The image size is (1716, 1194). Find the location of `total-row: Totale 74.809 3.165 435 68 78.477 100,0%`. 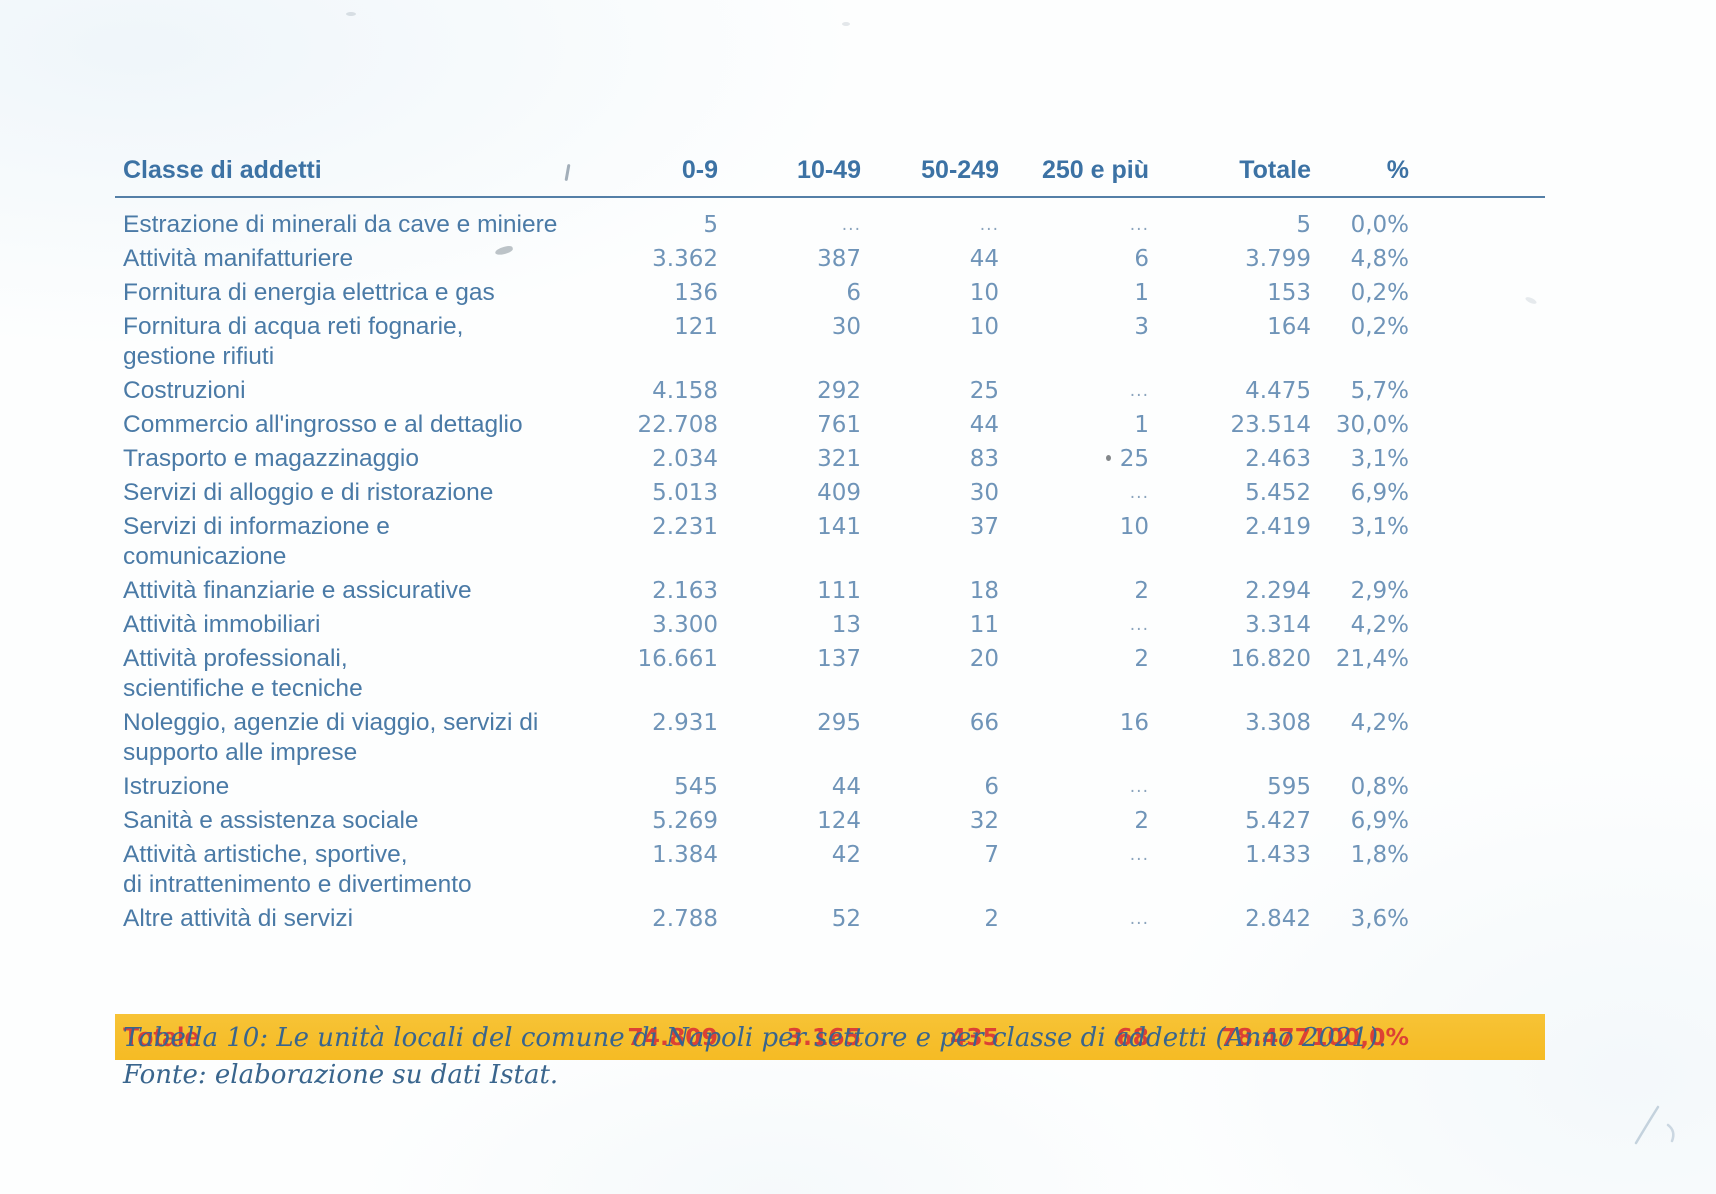

total-row: Totale 74.809 3.165 435 68 78.477 100,0% is located at coordinates (830, 1037).